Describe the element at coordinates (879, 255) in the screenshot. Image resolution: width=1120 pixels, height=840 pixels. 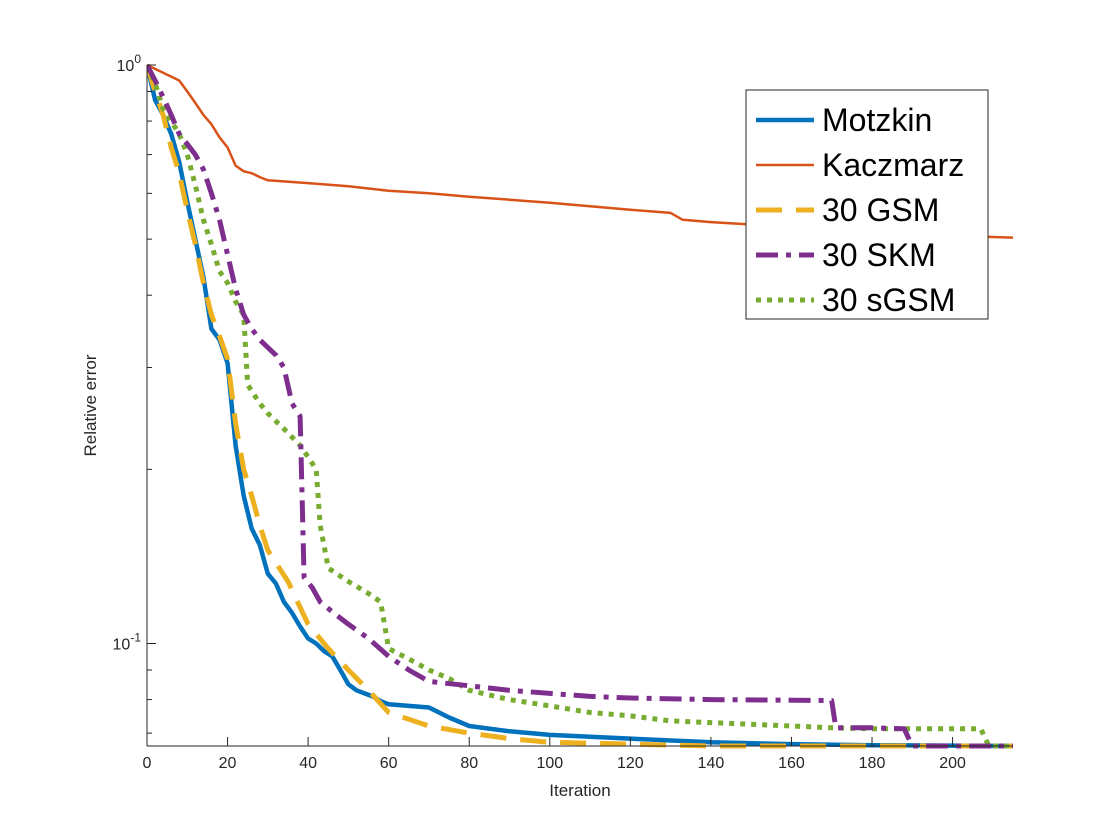
I see `legend-label: 30 SKM` at that location.